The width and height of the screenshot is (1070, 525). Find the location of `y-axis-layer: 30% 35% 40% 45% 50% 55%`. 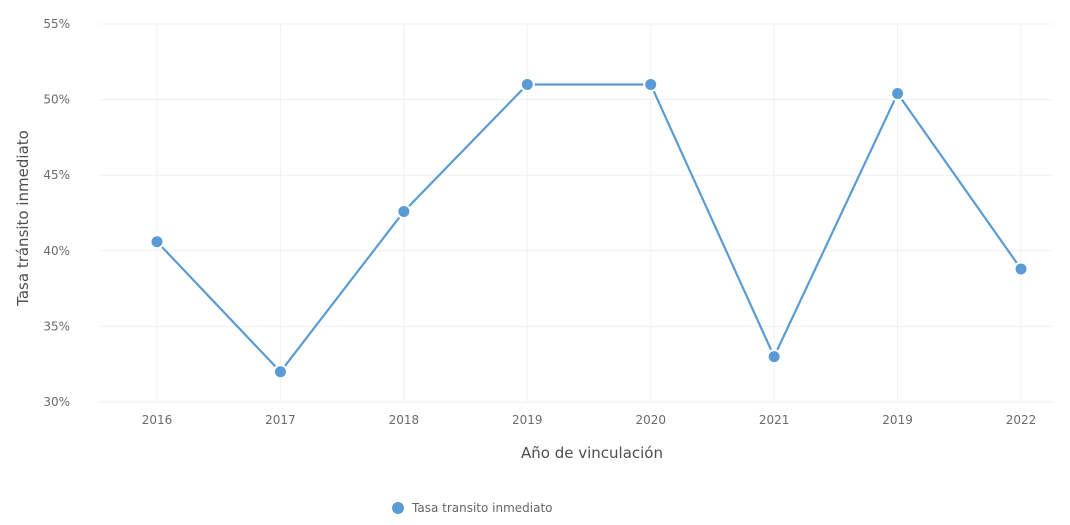

y-axis-layer: 30% 35% 40% 45% 50% 55% is located at coordinates (56, 213).